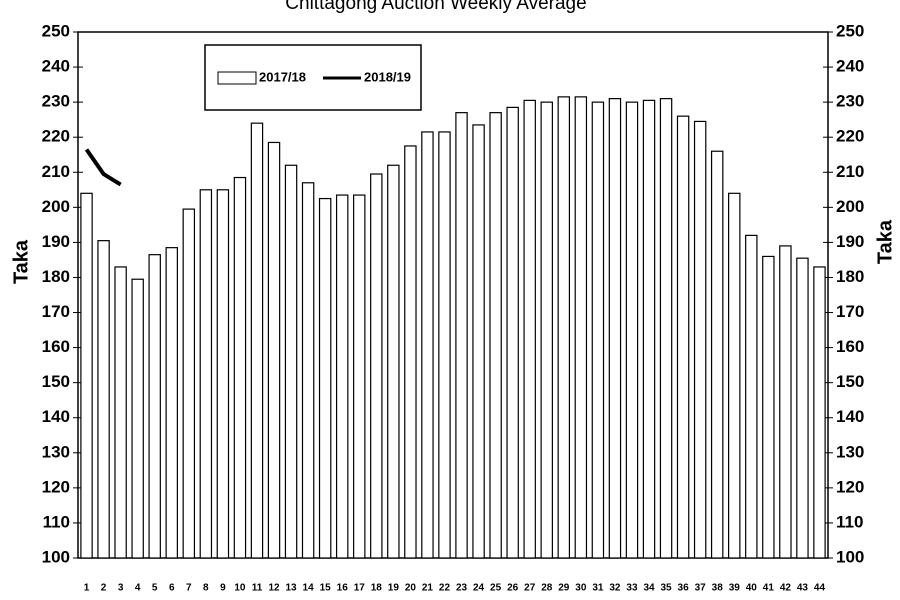  Describe the element at coordinates (850, 206) in the screenshot. I see `y2-tick-label: 200` at that location.